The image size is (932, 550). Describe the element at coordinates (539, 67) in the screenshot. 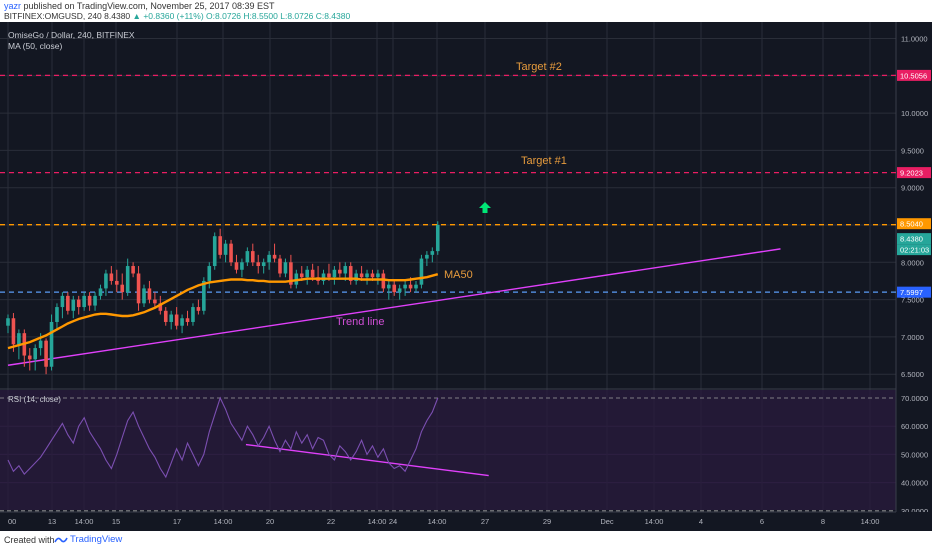

I see `target2-label: Target #2` at that location.